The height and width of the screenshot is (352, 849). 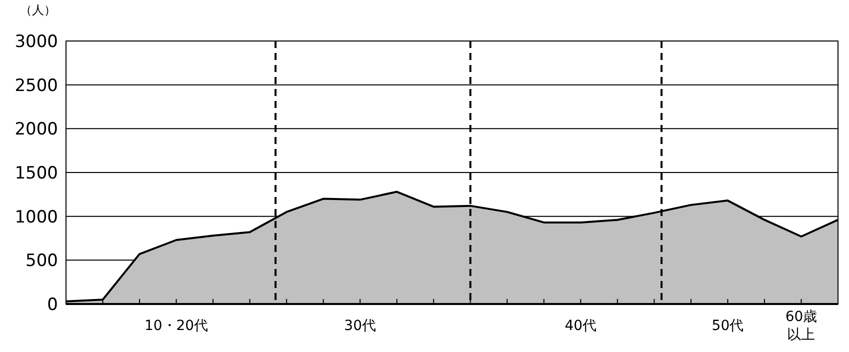 What do you see at coordinates (728, 326) in the screenshot?
I see `x-tick-label: 50代` at bounding box center [728, 326].